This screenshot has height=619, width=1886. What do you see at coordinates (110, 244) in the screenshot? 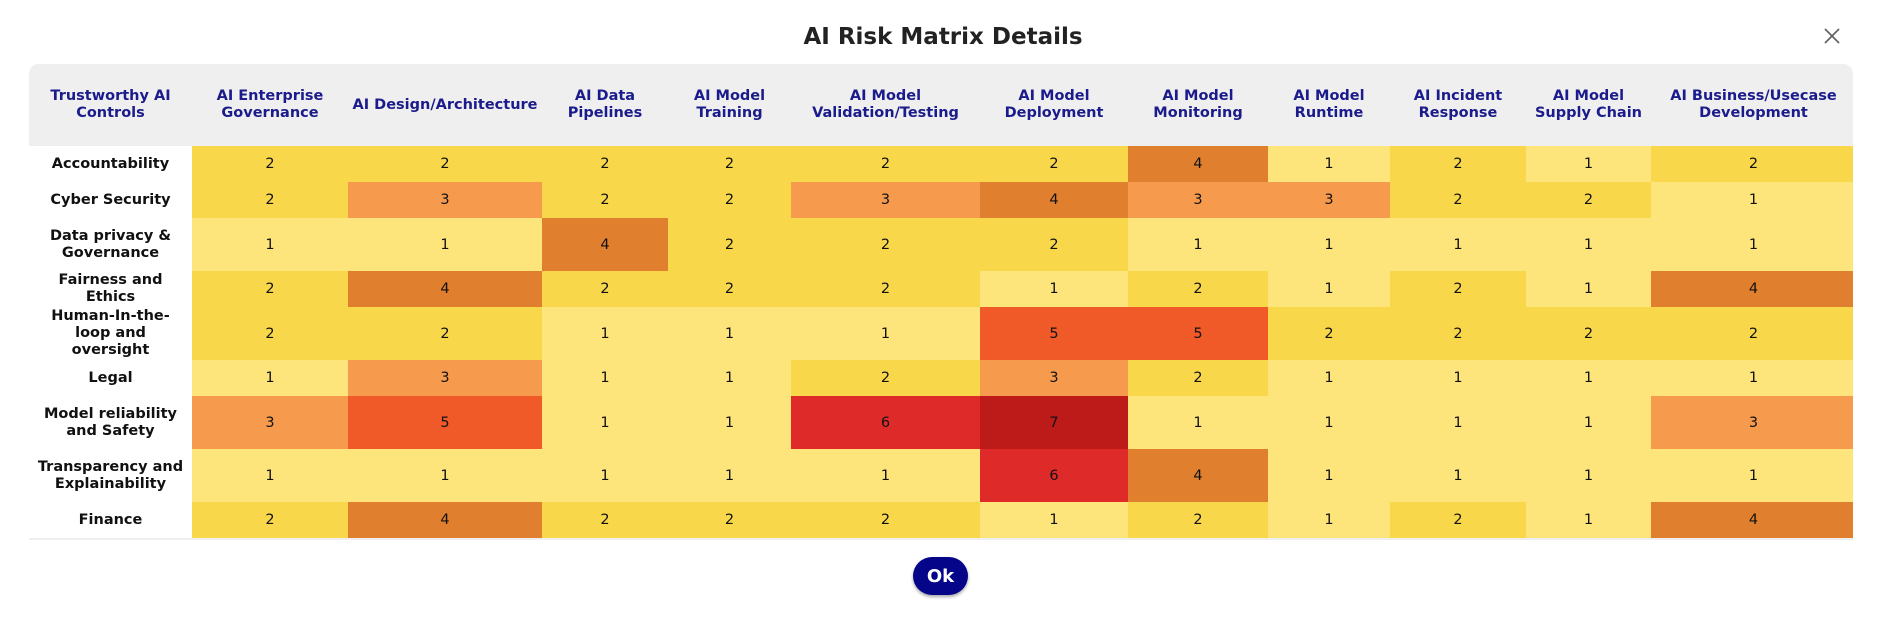
I see `row-header: Data privacy & Governance` at bounding box center [110, 244].